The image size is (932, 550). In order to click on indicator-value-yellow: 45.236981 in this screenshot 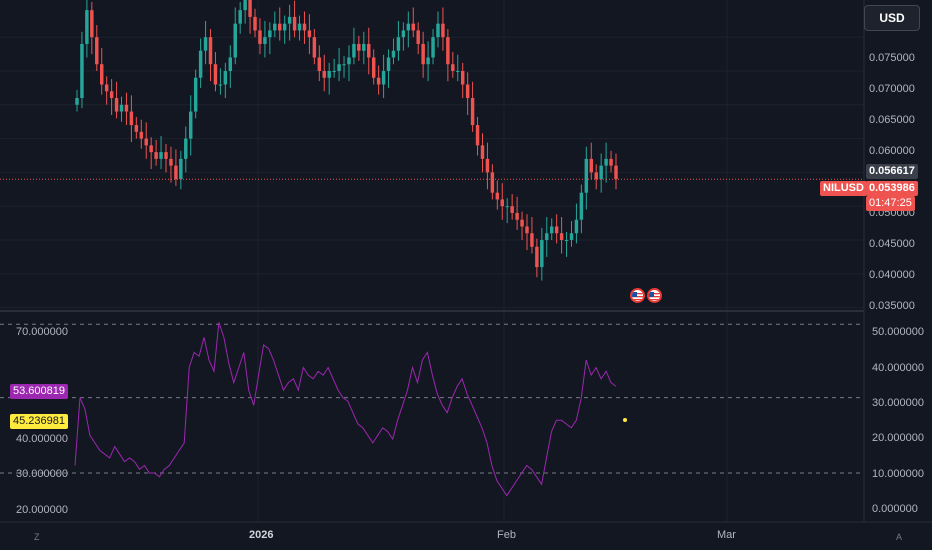, I will do `click(39, 421)`.